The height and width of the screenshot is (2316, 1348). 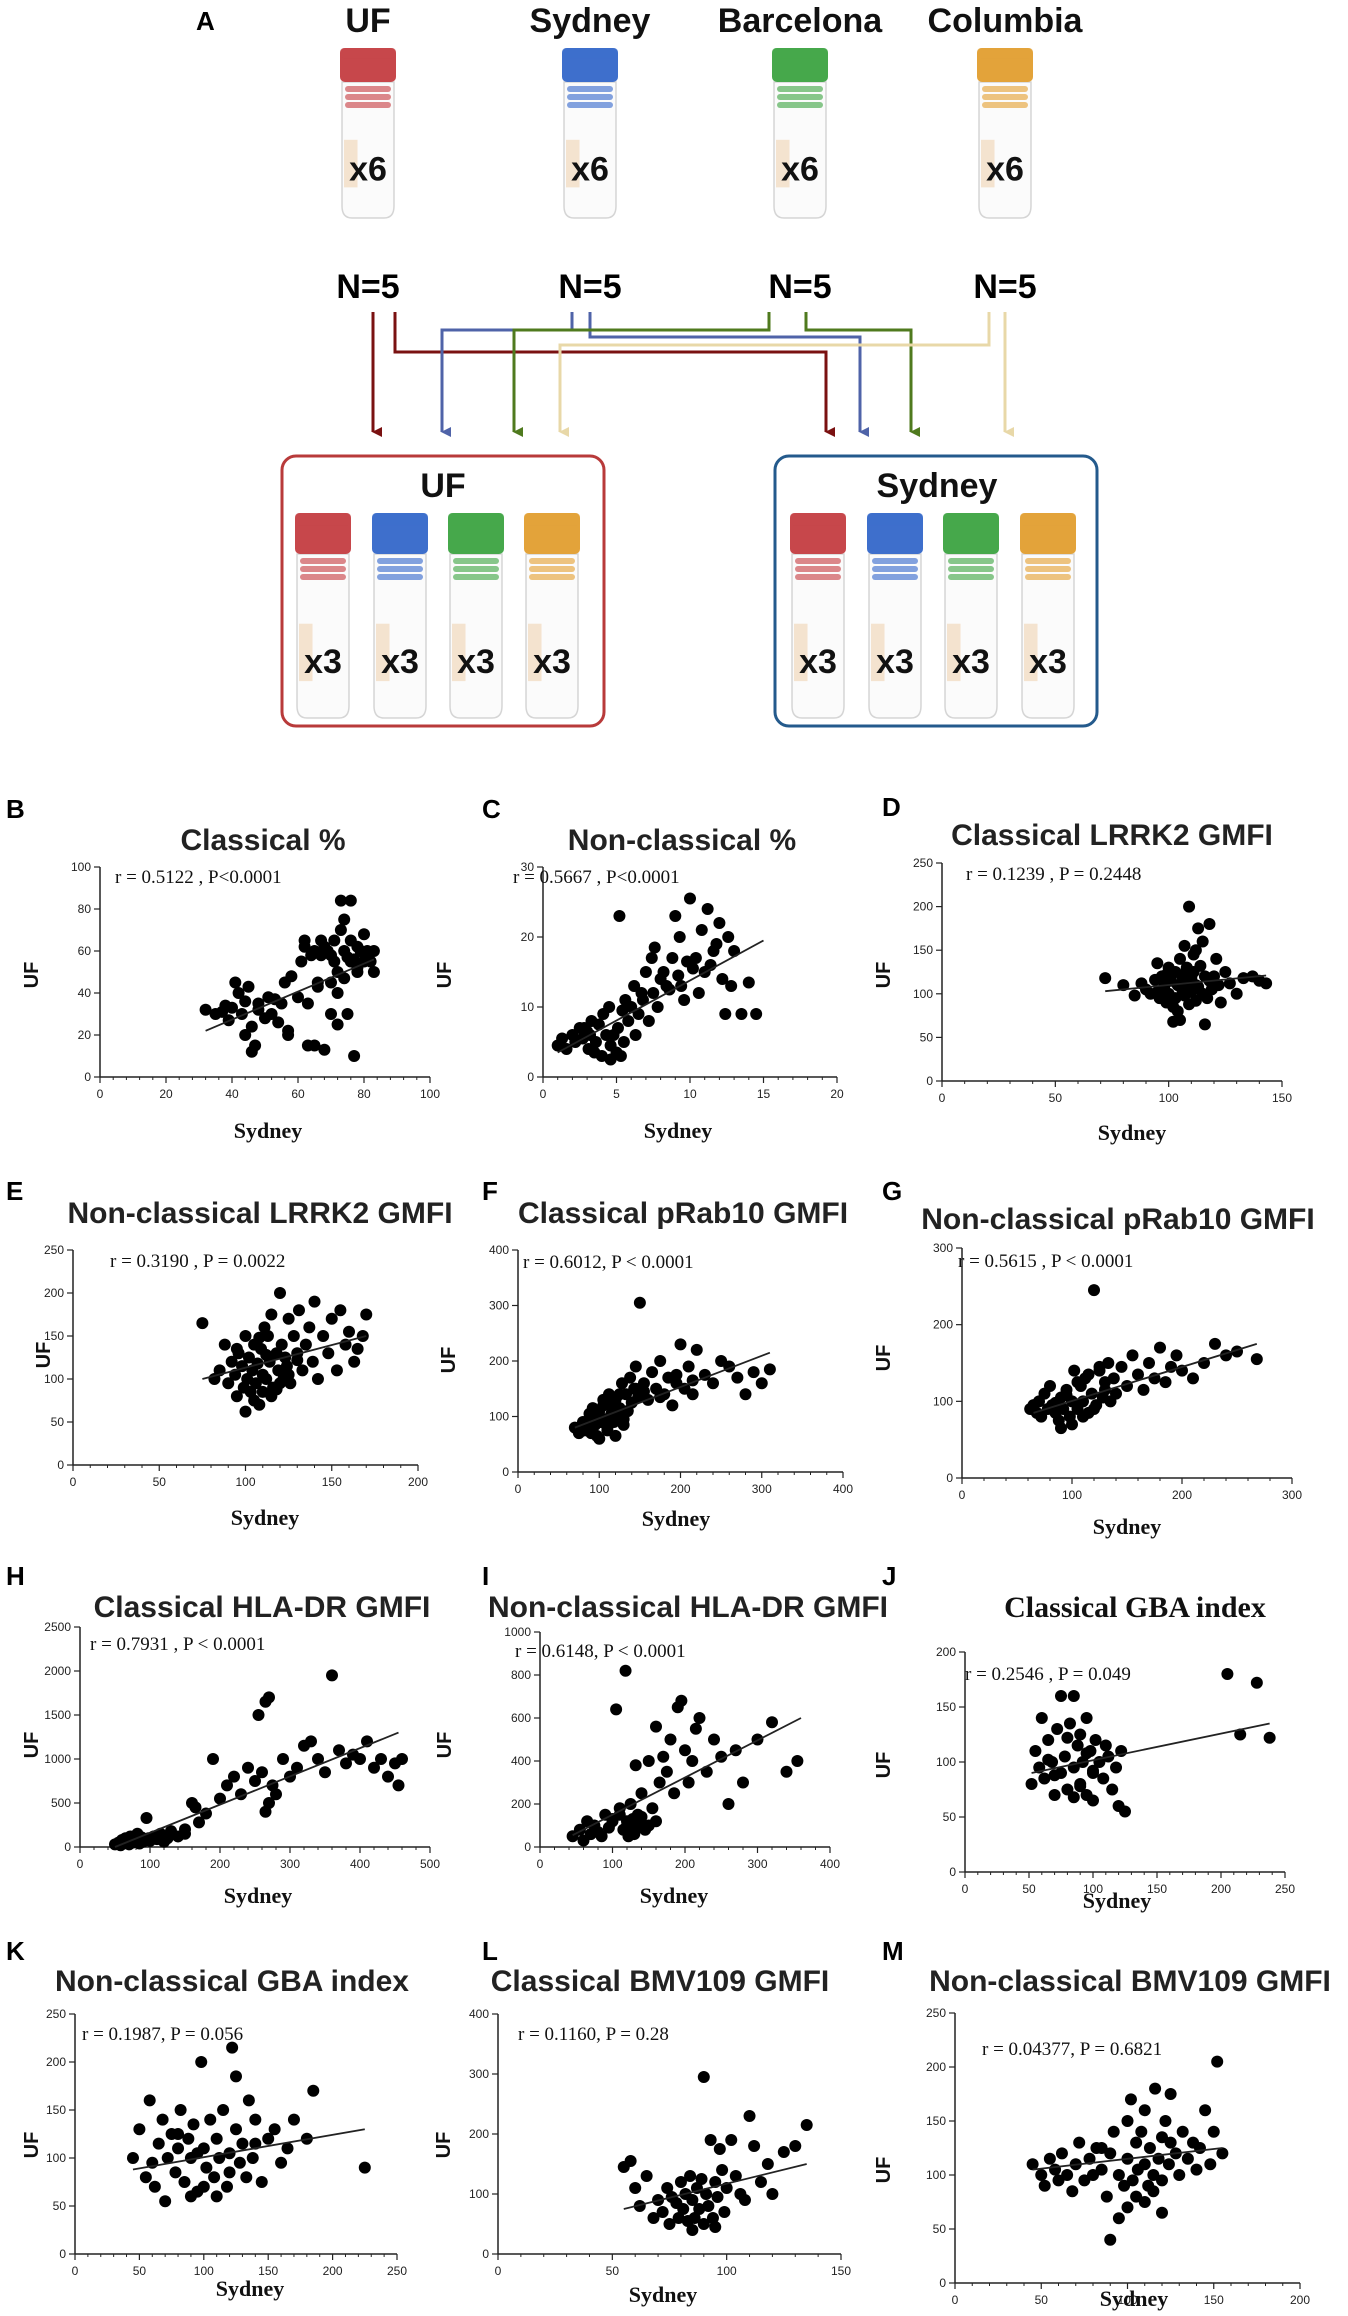 I want to click on y-tick-label: 150, so click(x=56, y=2110).